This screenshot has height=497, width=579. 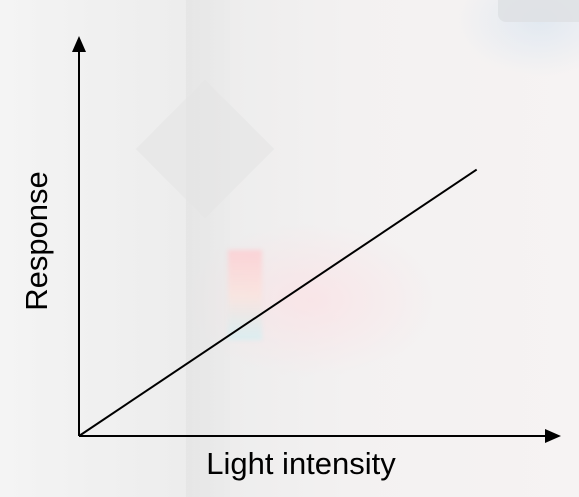 I want to click on x-axis-label: Light intensity, so click(x=301, y=463).